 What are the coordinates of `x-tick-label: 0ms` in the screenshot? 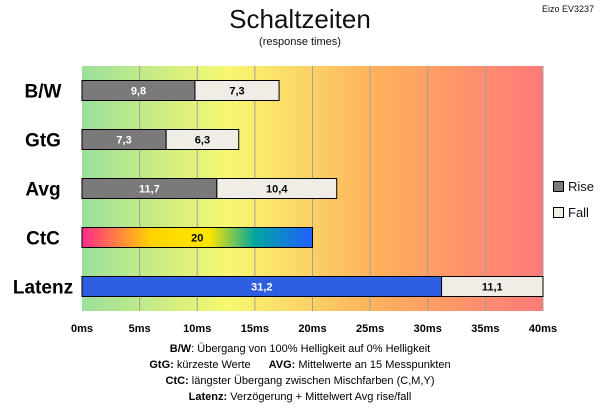 It's located at (82, 329).